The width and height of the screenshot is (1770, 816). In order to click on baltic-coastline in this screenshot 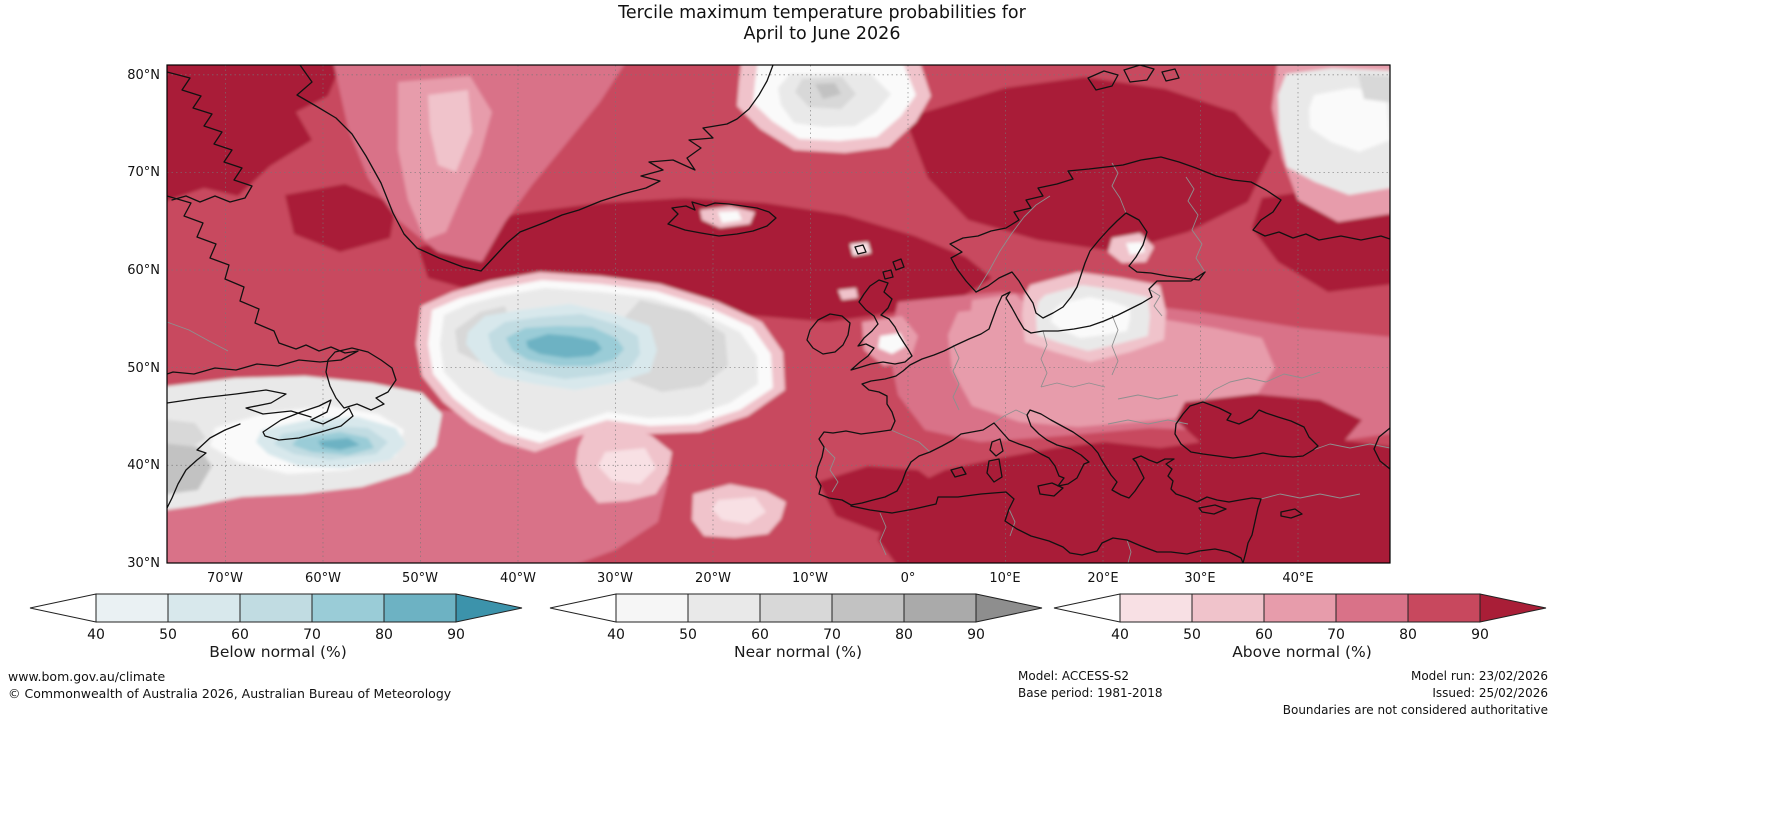, I will do `click(1090, 265)`.